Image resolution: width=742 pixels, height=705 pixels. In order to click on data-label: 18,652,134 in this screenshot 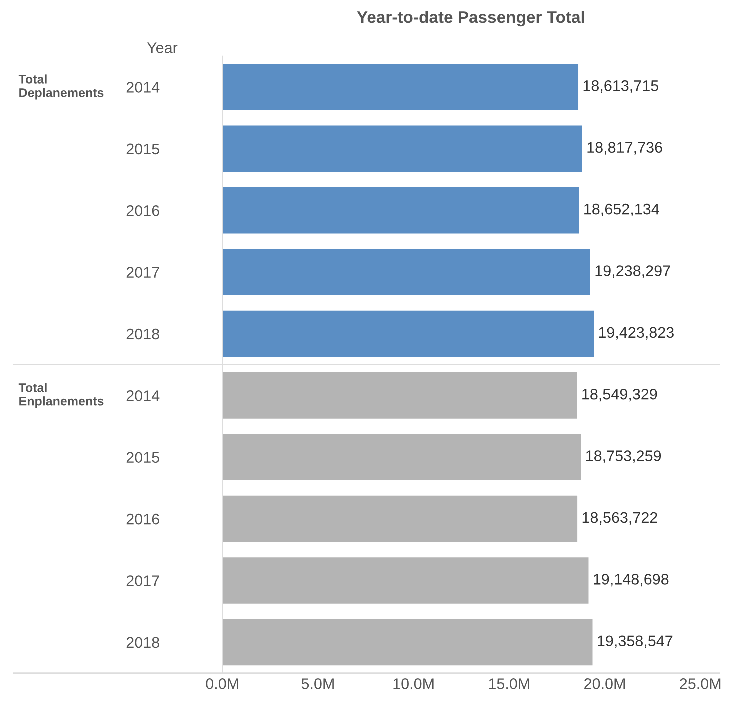, I will do `click(622, 210)`.